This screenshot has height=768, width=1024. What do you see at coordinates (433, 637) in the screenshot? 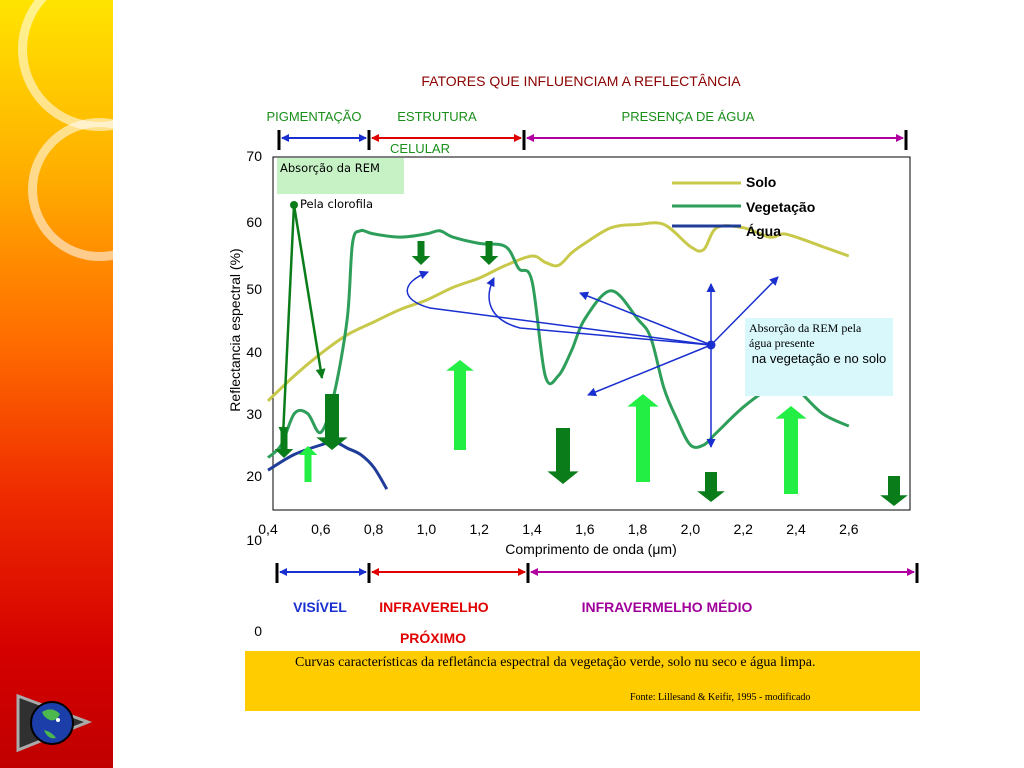
I see `region-label-nir-line2: PRÓXIMO` at bounding box center [433, 637].